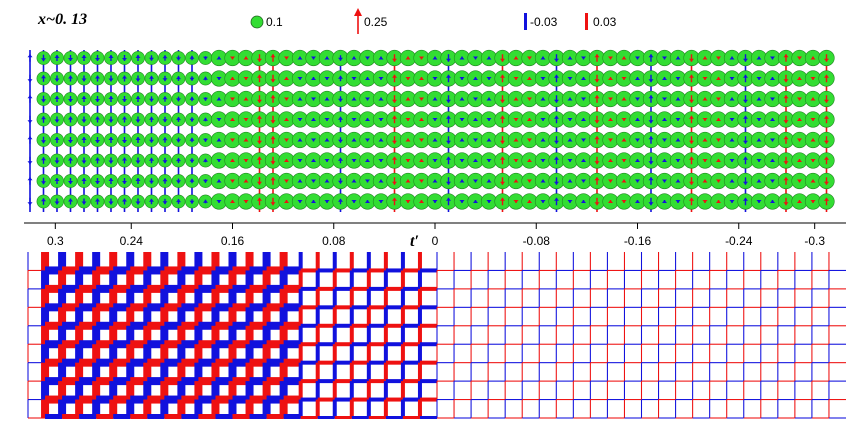 The image size is (849, 424). Describe the element at coordinates (84, 131) in the screenshot. I see `site-column` at that location.